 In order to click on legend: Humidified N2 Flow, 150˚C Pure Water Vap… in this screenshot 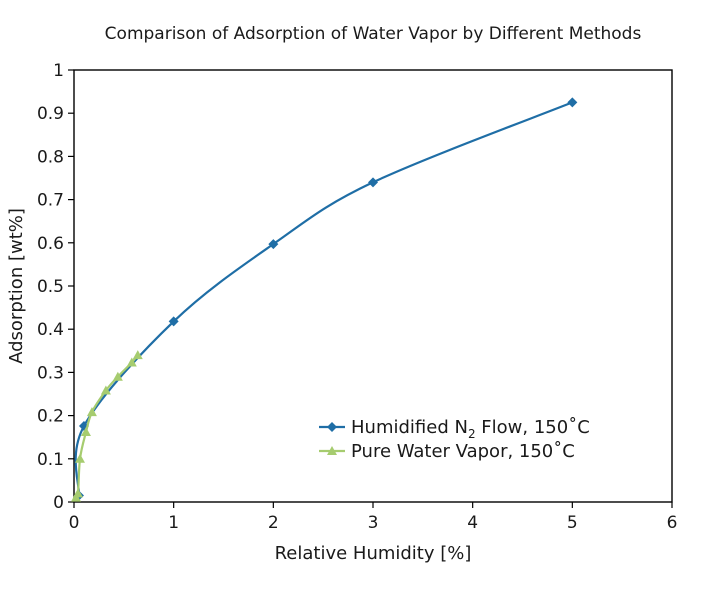, I will do `click(454, 439)`.